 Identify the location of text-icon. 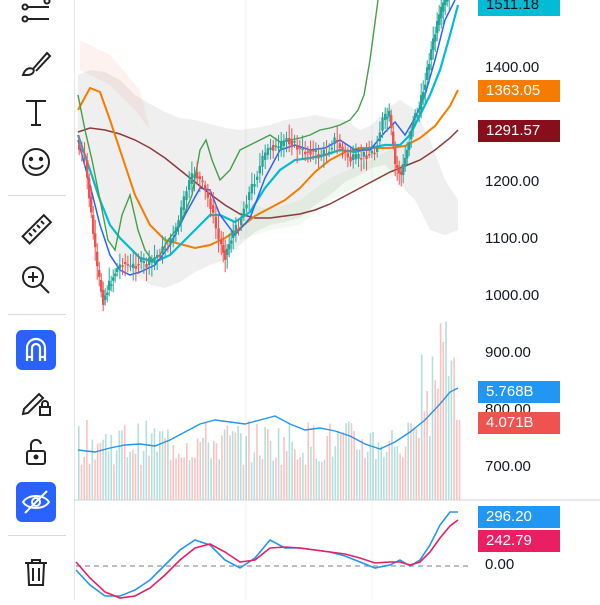
(36, 113).